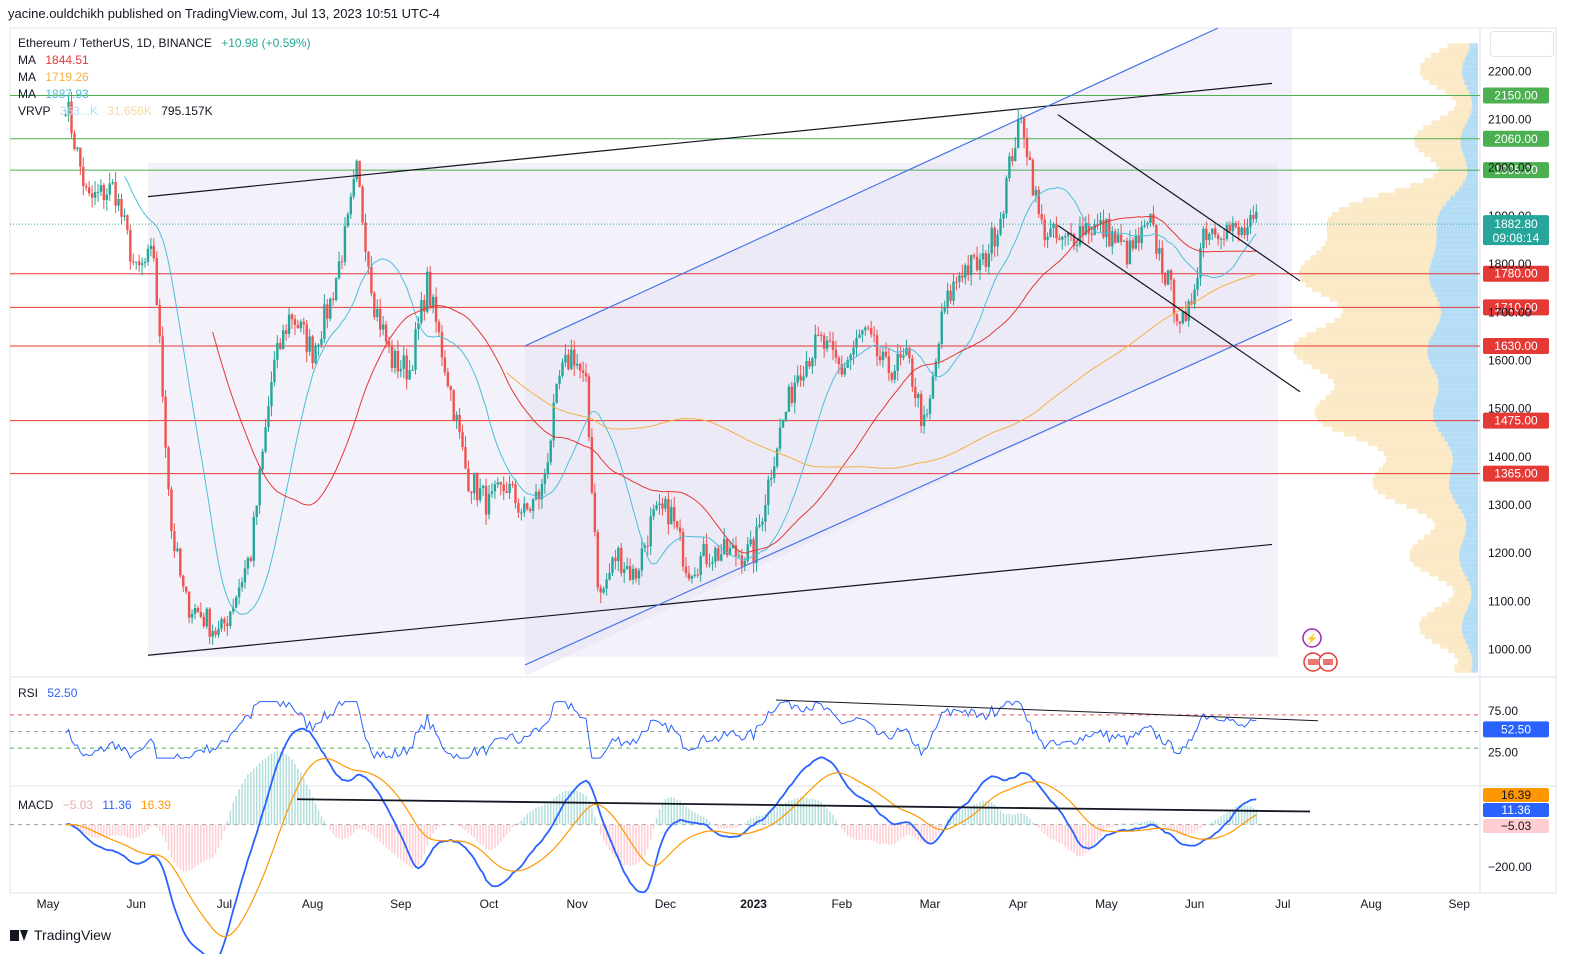 The image size is (1572, 954). What do you see at coordinates (60, 935) in the screenshot?
I see `footer-brand: TradingView` at bounding box center [60, 935].